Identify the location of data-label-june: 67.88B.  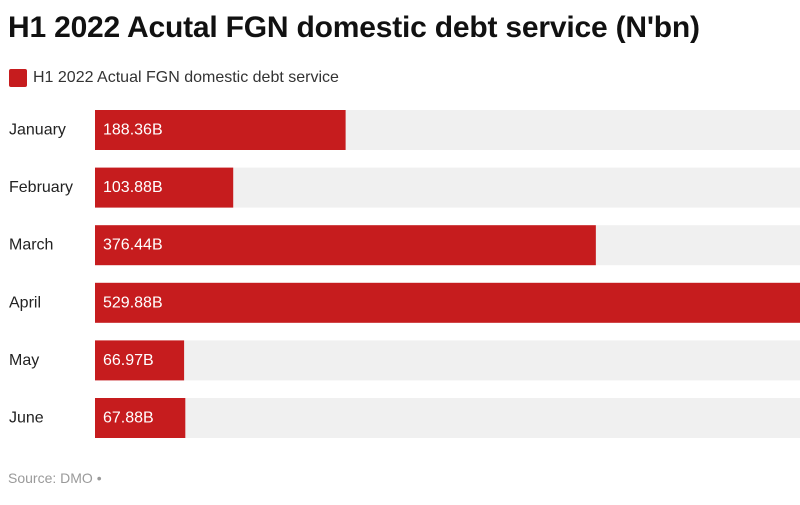
(128, 418).